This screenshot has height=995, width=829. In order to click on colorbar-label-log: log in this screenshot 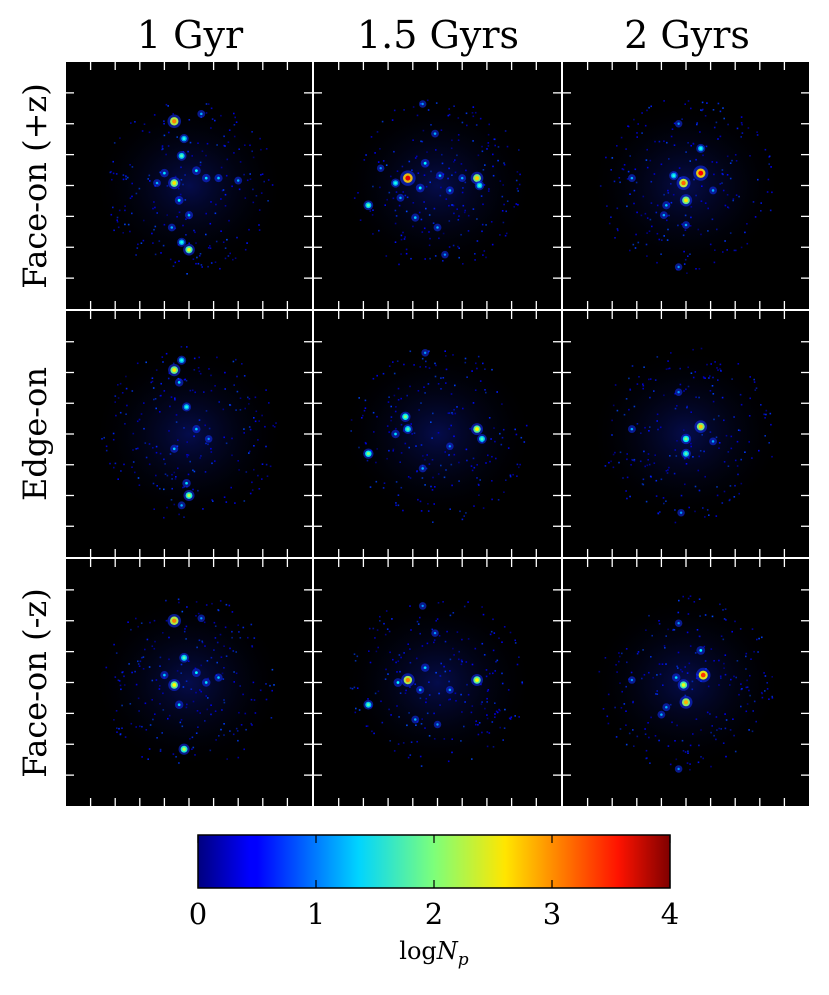, I will do `click(418, 951)`.